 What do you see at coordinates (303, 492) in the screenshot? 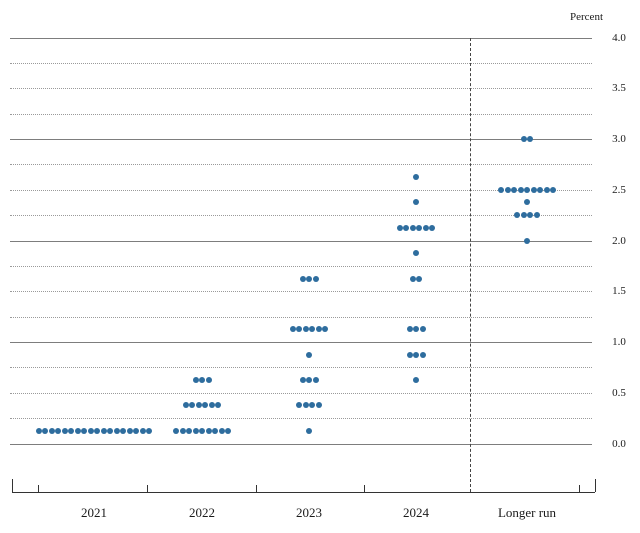
I see `x-axis-line` at bounding box center [303, 492].